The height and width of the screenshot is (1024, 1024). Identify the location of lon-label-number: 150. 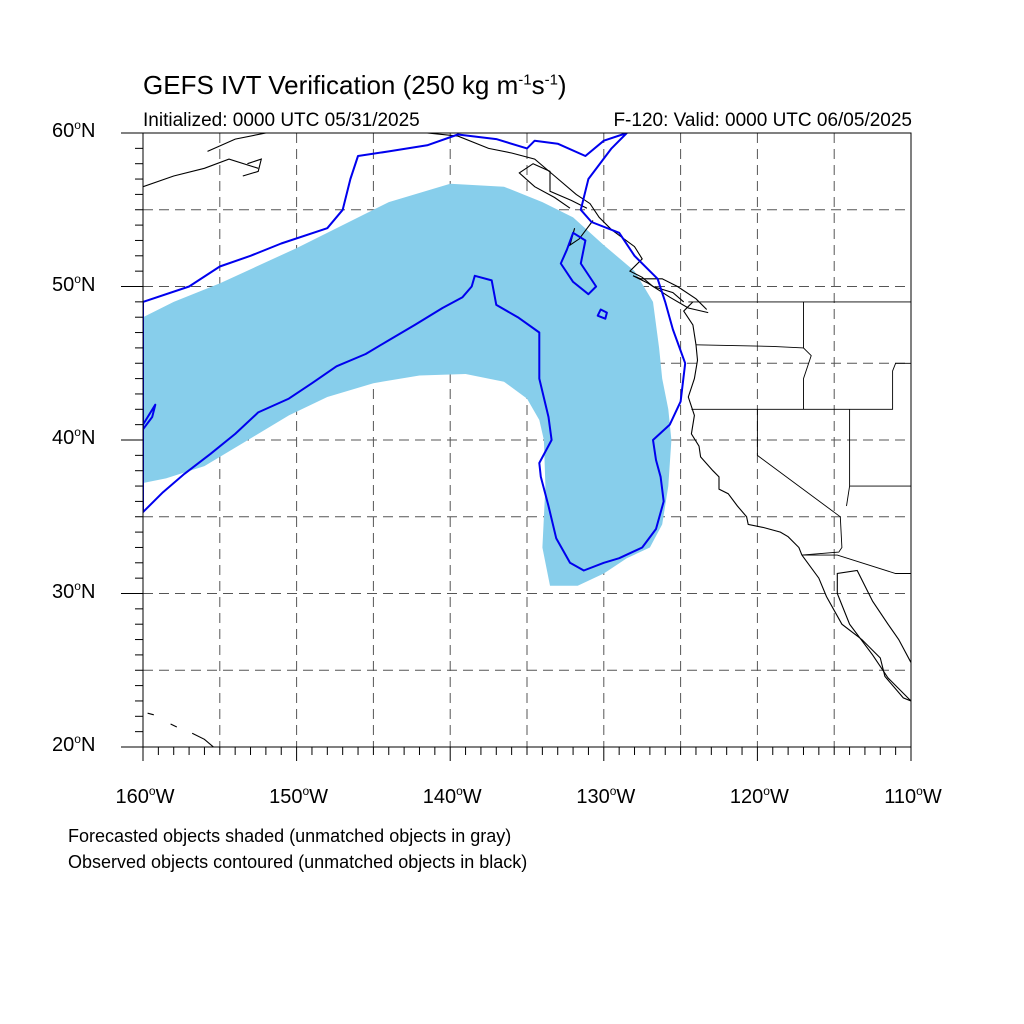
(286, 797).